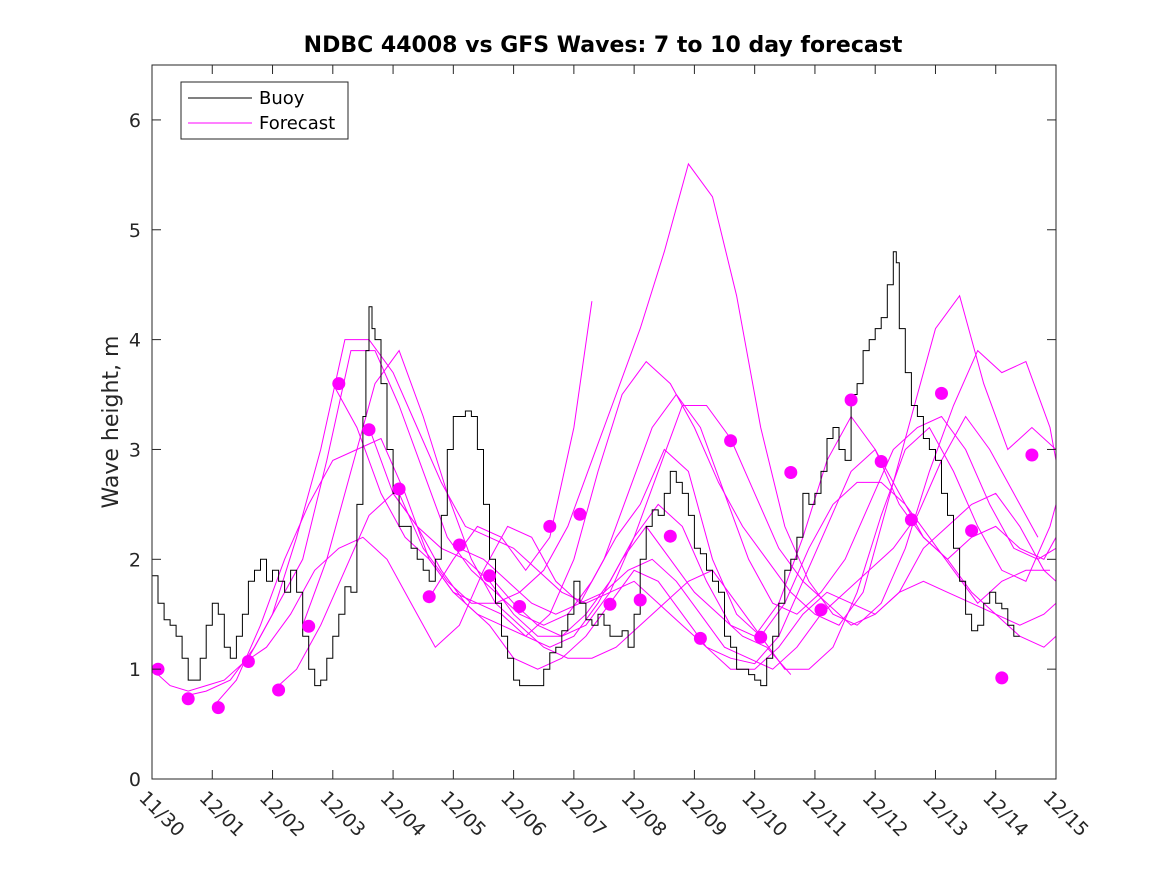 The image size is (1167, 875). What do you see at coordinates (135, 121) in the screenshot?
I see `y-tick-label: 6` at bounding box center [135, 121].